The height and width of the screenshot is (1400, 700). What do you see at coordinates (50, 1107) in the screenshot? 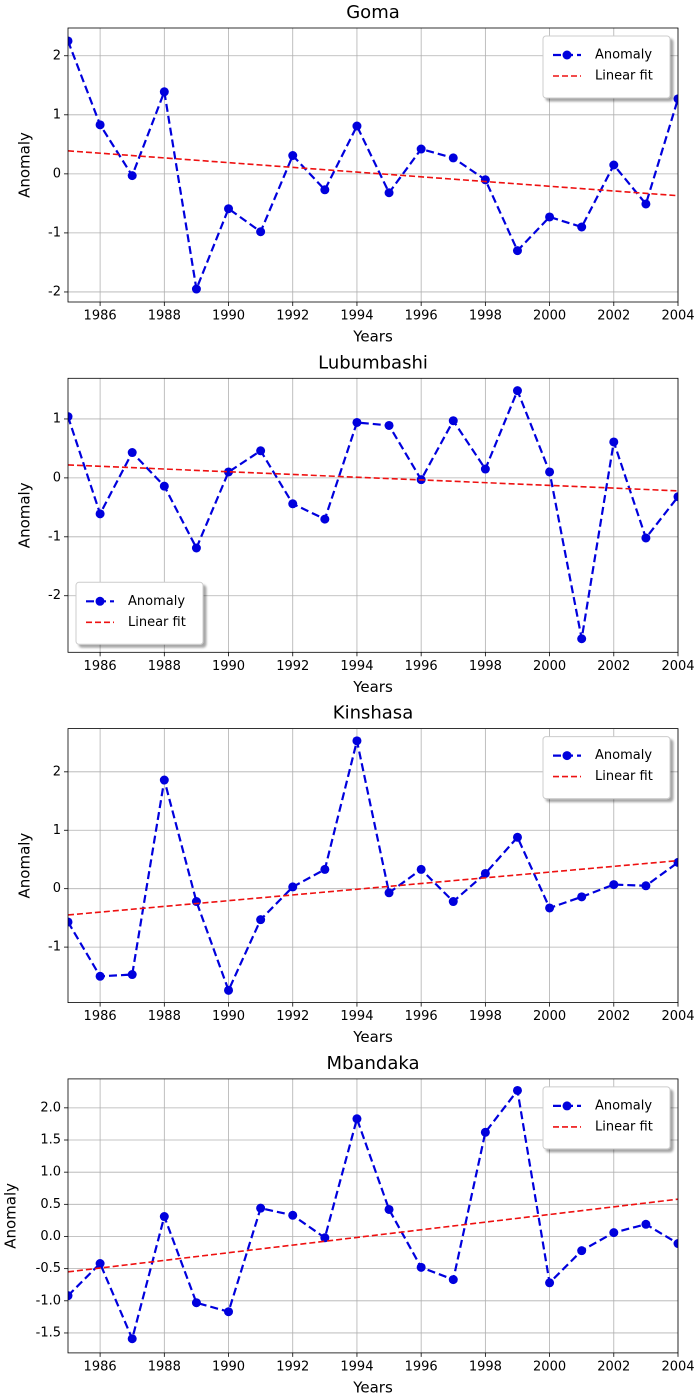
I see `y-tick-label: 2.0` at bounding box center [50, 1107].